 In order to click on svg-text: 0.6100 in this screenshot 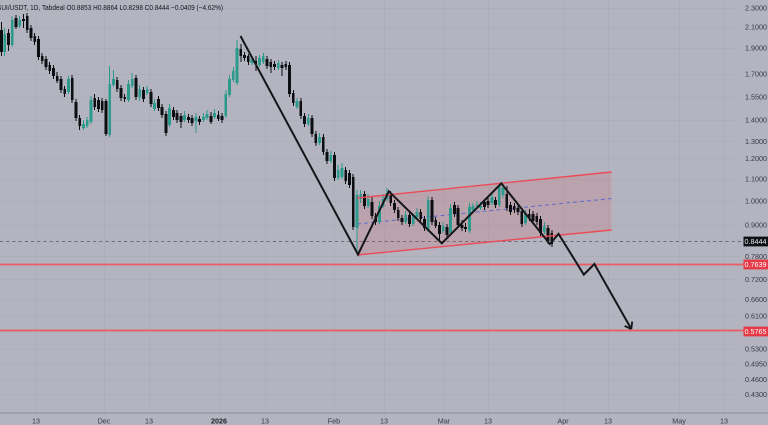, I will do `click(756, 316)`.